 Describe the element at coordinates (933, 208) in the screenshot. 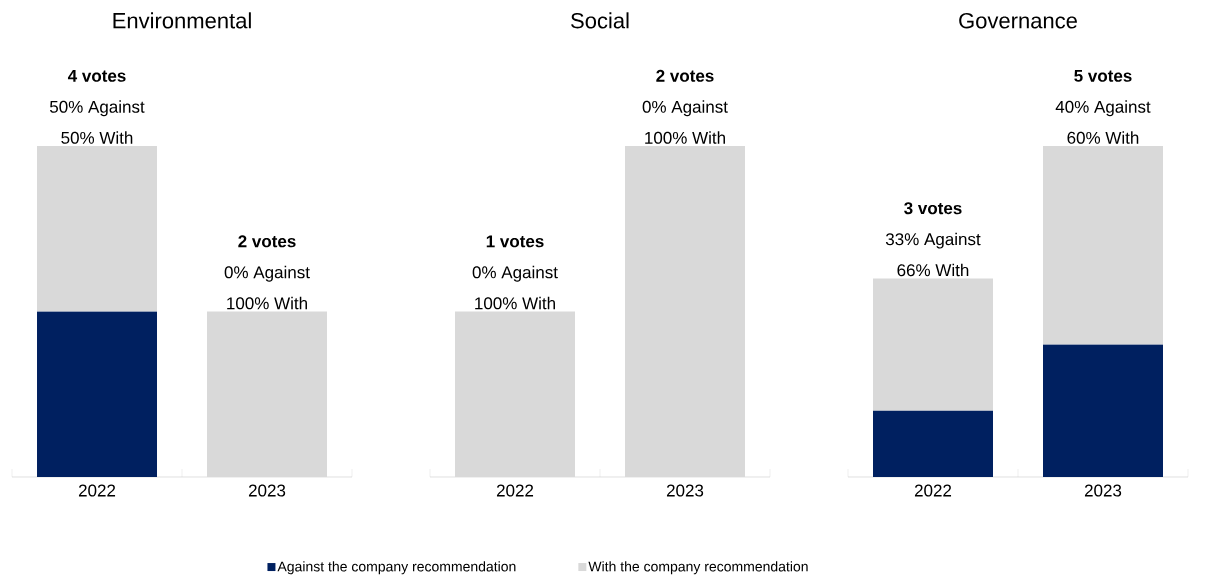

I see `annotation: 3 votes` at that location.